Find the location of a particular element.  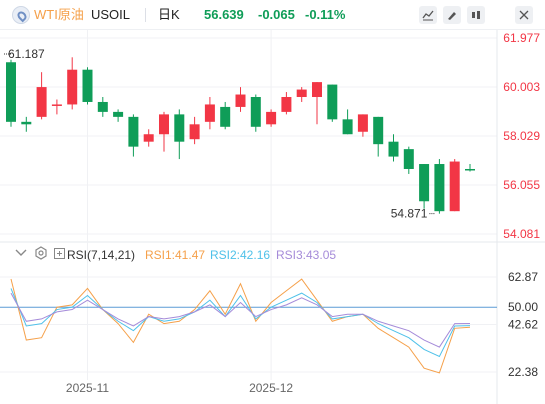

rsi2-value: RSI2:42.16 is located at coordinates (240, 255).